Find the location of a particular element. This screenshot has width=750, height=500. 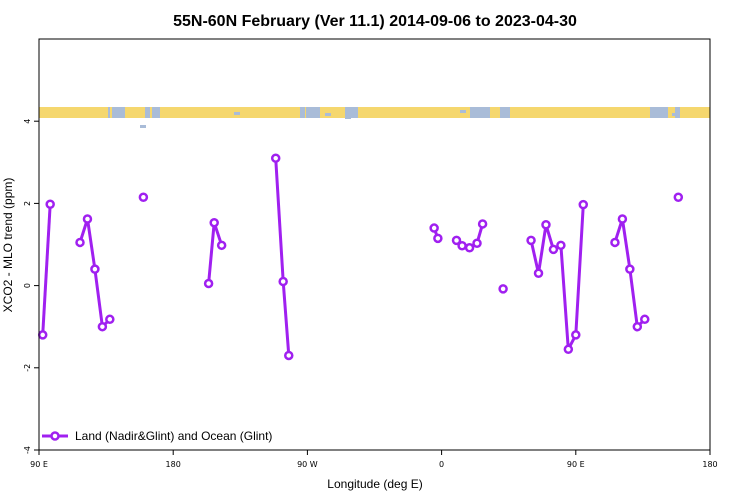

x-axis-label: Longitude (deg E) is located at coordinates (374, 484).